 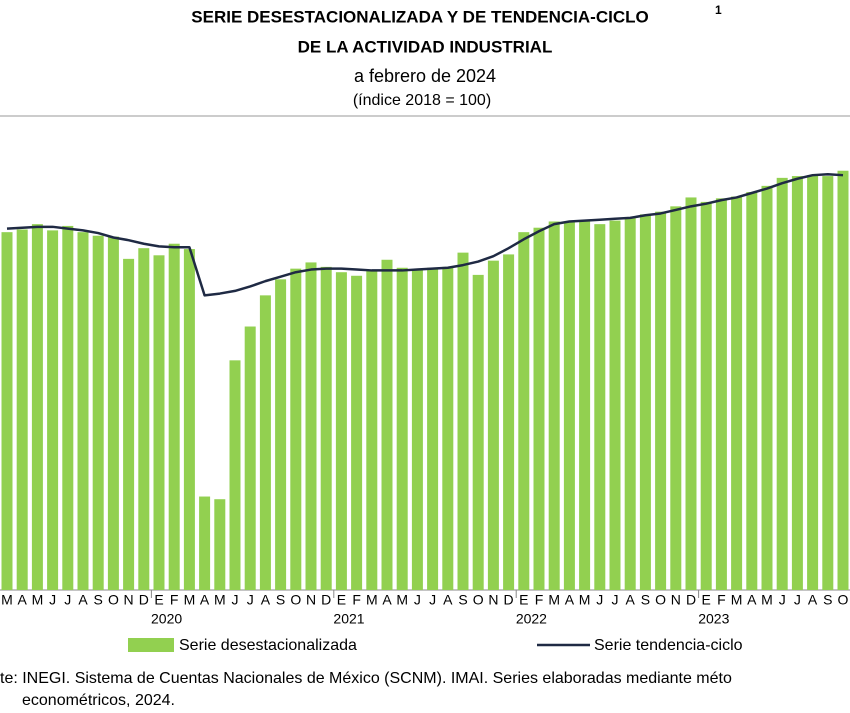 What do you see at coordinates (713, 619) in the screenshot?
I see `year-label: 2023` at bounding box center [713, 619].